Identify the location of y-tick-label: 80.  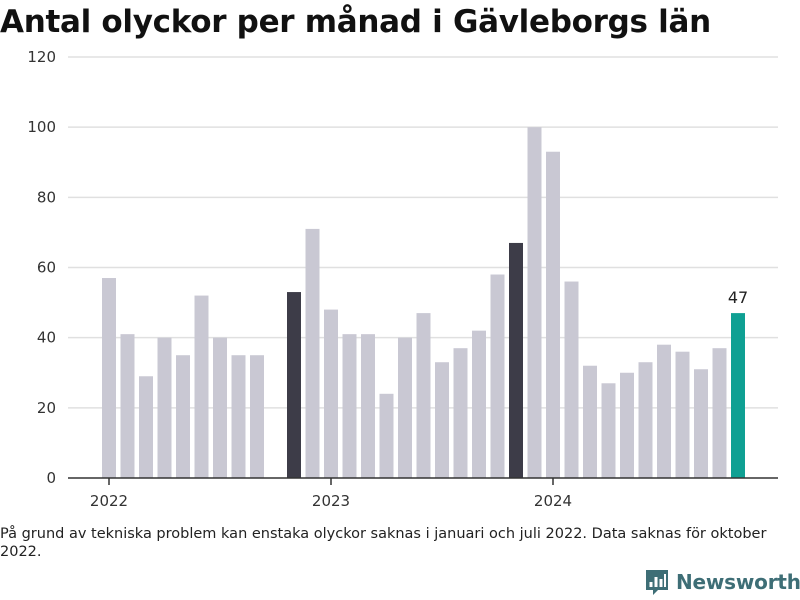
(46, 197).